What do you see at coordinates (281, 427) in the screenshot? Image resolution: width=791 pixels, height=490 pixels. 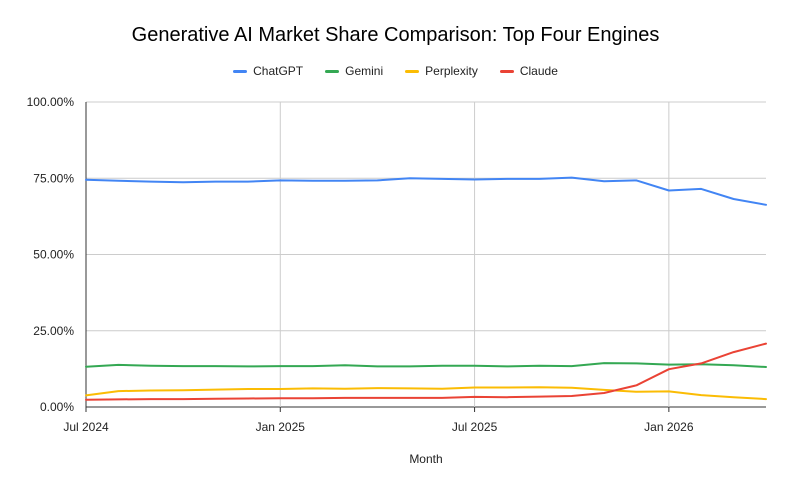 I see `x-tick-label: Jan 2025` at bounding box center [281, 427].